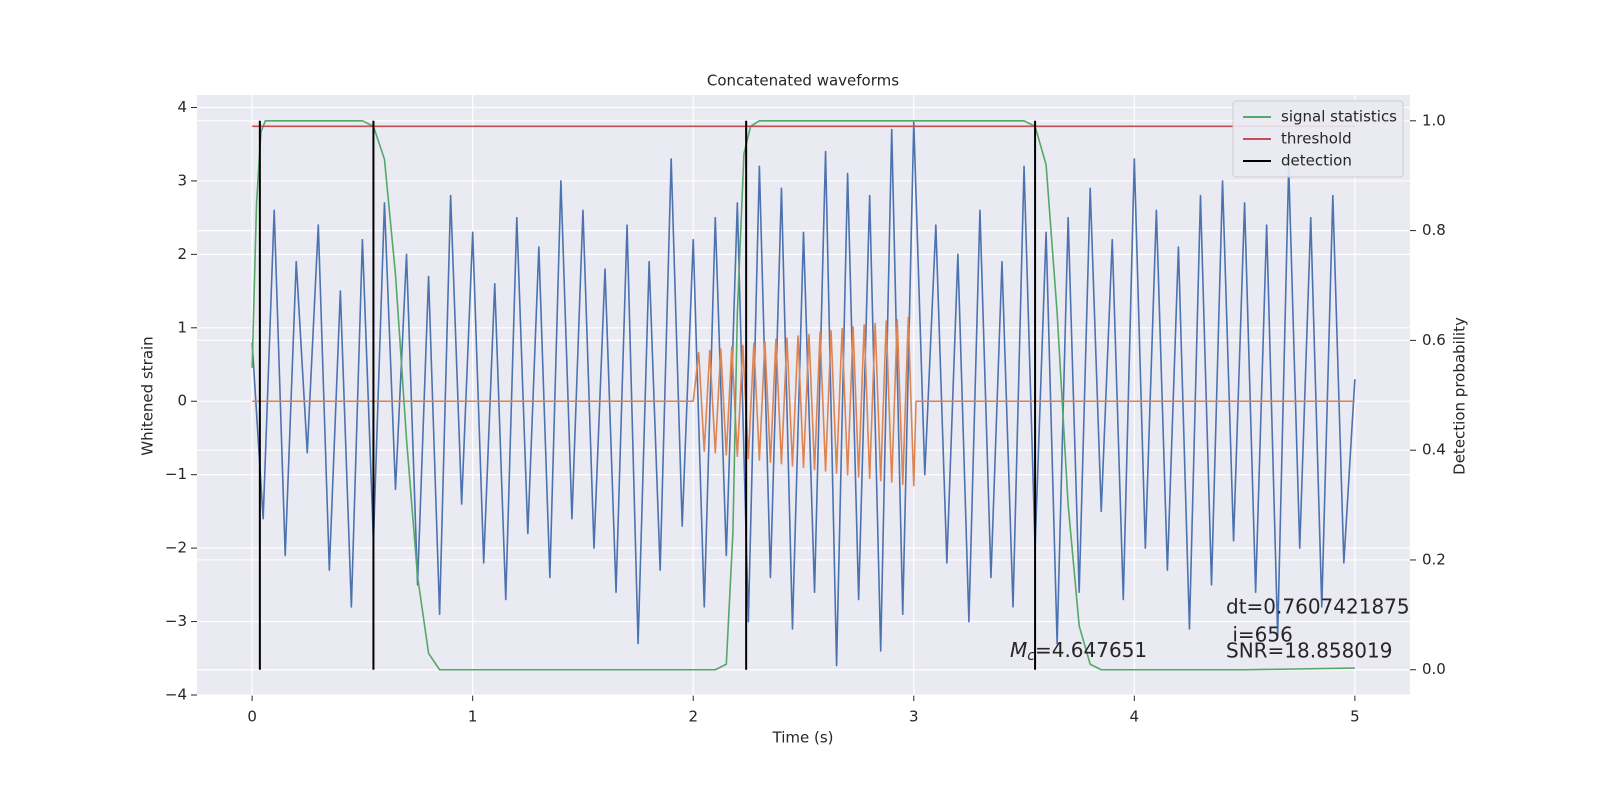 This screenshot has width=1600, height=800. I want to click on legend-label: signal statistics, so click(1339, 117).